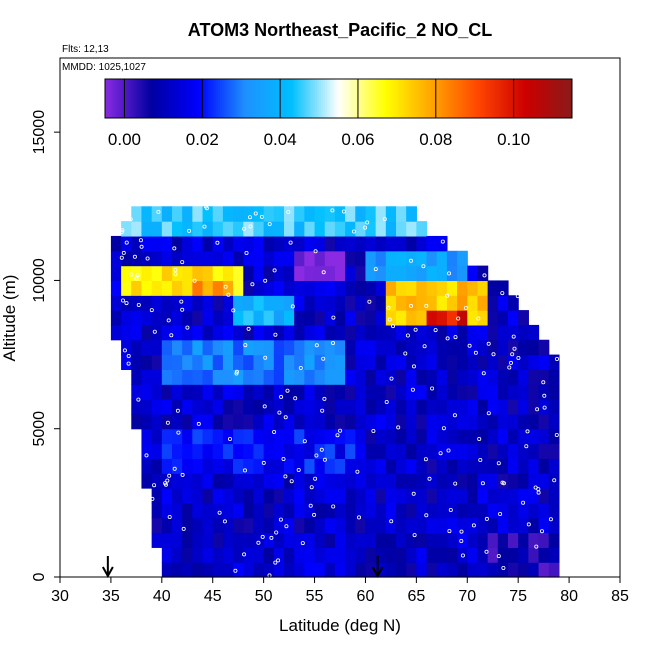  Describe the element at coordinates (340, 625) in the screenshot. I see `x-axis-label: Latitude (deg N)` at that location.